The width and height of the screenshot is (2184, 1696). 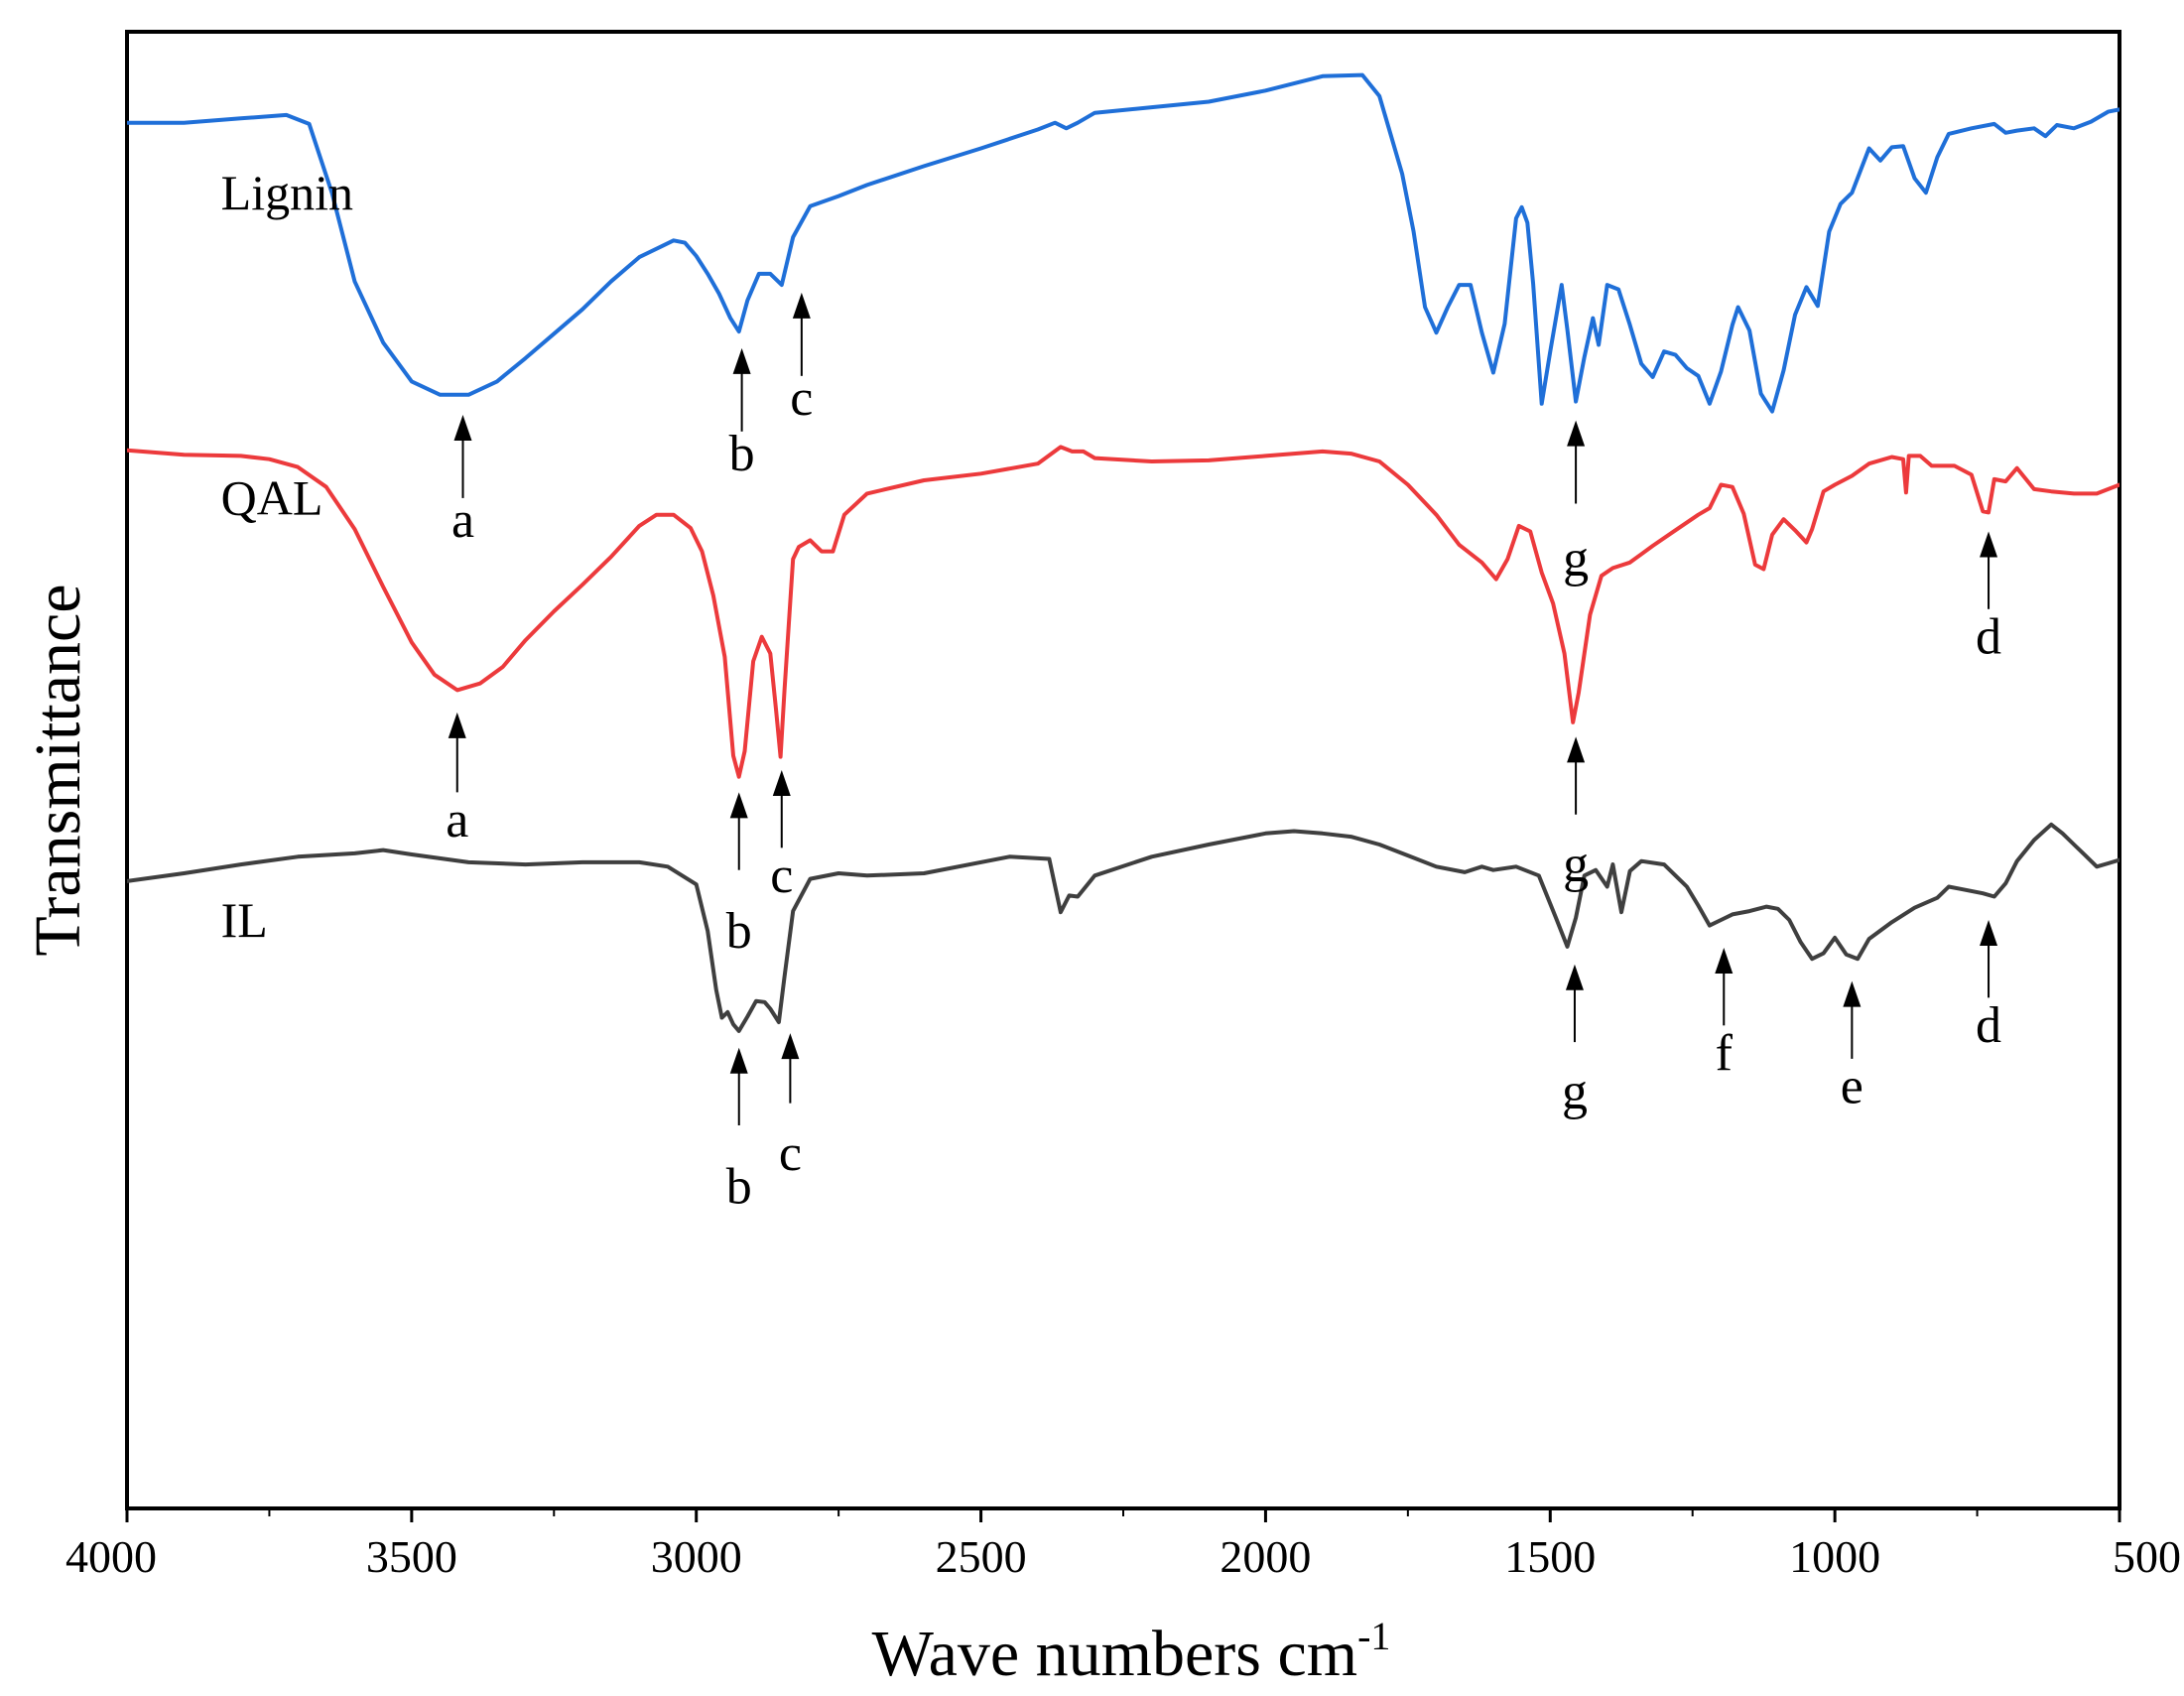 I want to click on peak-annotation-il-b: b, so click(x=739, y=1131).